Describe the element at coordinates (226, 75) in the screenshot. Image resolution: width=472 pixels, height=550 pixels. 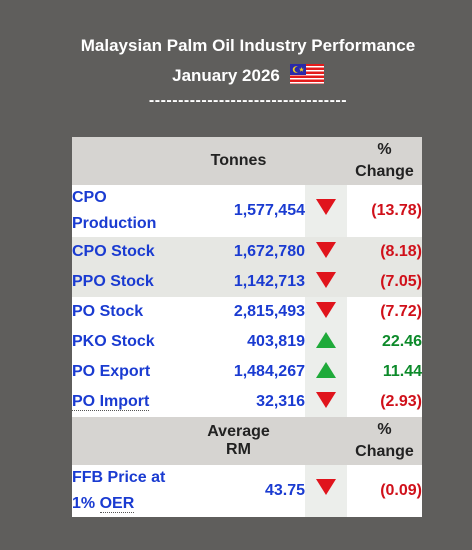
I see `report-month: January 2026` at that location.